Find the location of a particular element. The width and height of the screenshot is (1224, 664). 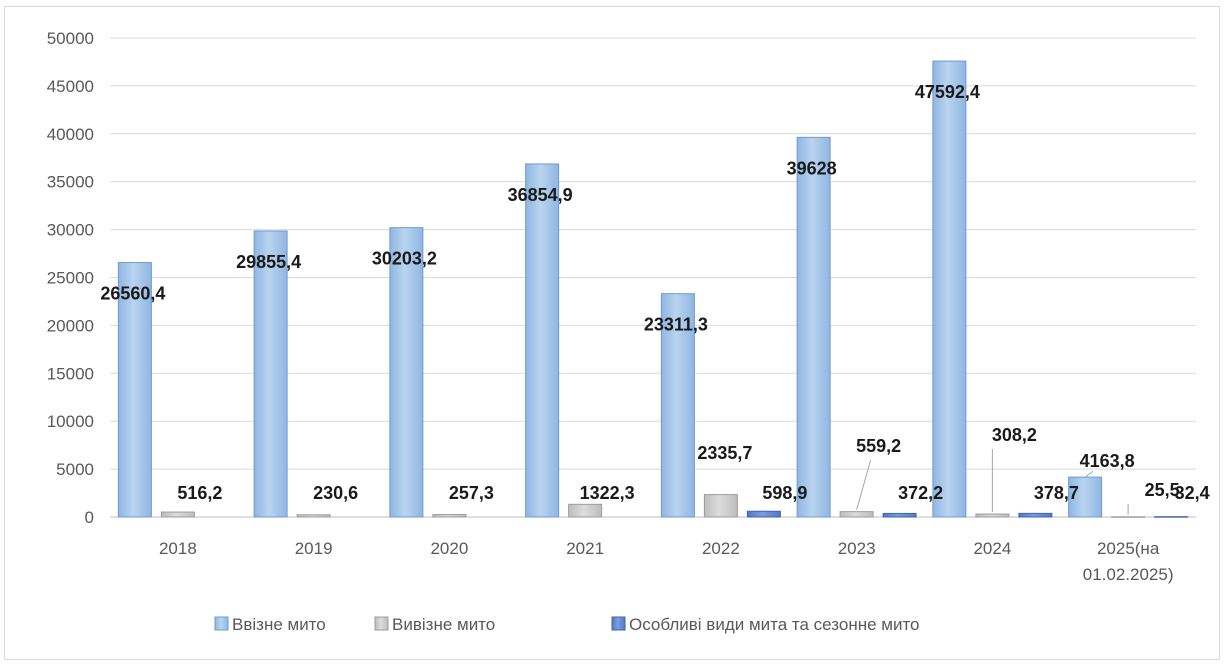

x-tick-label: 2023 is located at coordinates (857, 548).